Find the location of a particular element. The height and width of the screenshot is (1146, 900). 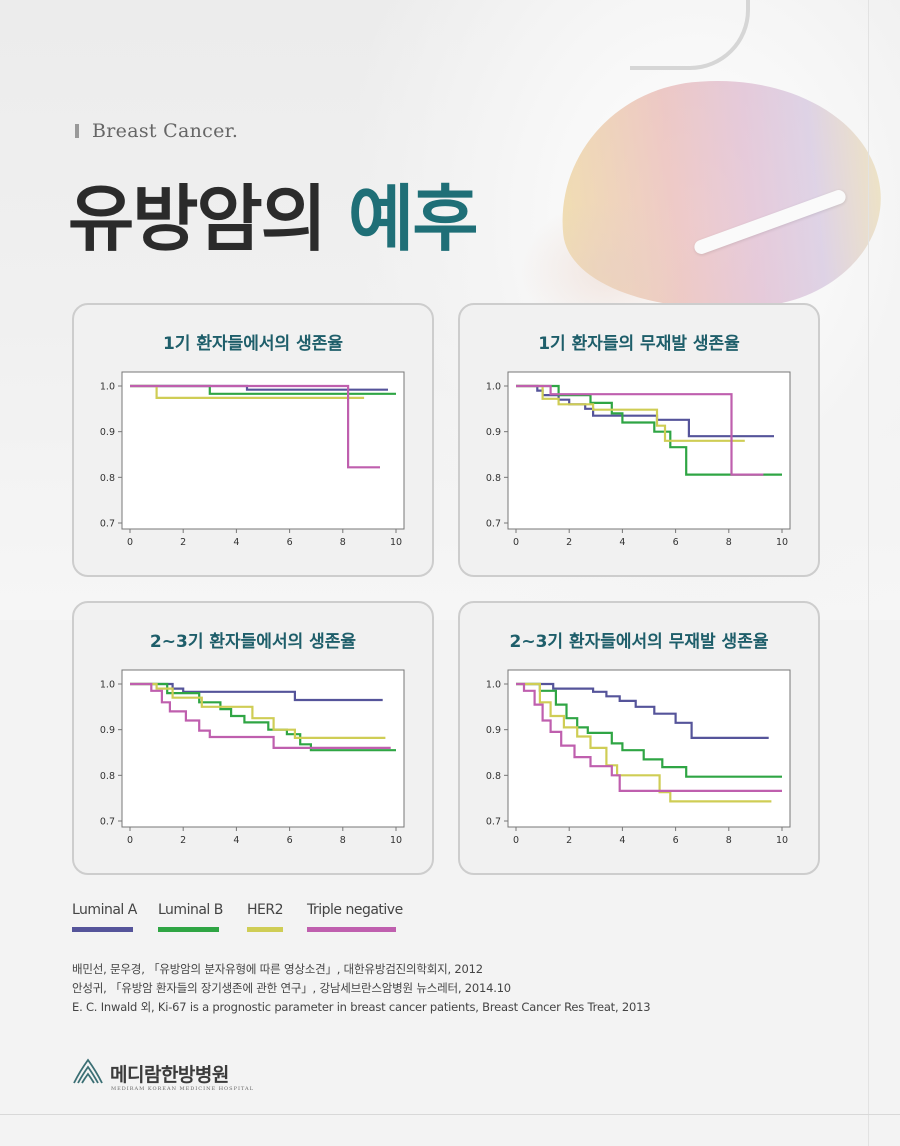

chart-stage1-survival: 0.7 0.8 0.9 1.0 0 2 4 6 8 10 is located at coordinates (252, 459).